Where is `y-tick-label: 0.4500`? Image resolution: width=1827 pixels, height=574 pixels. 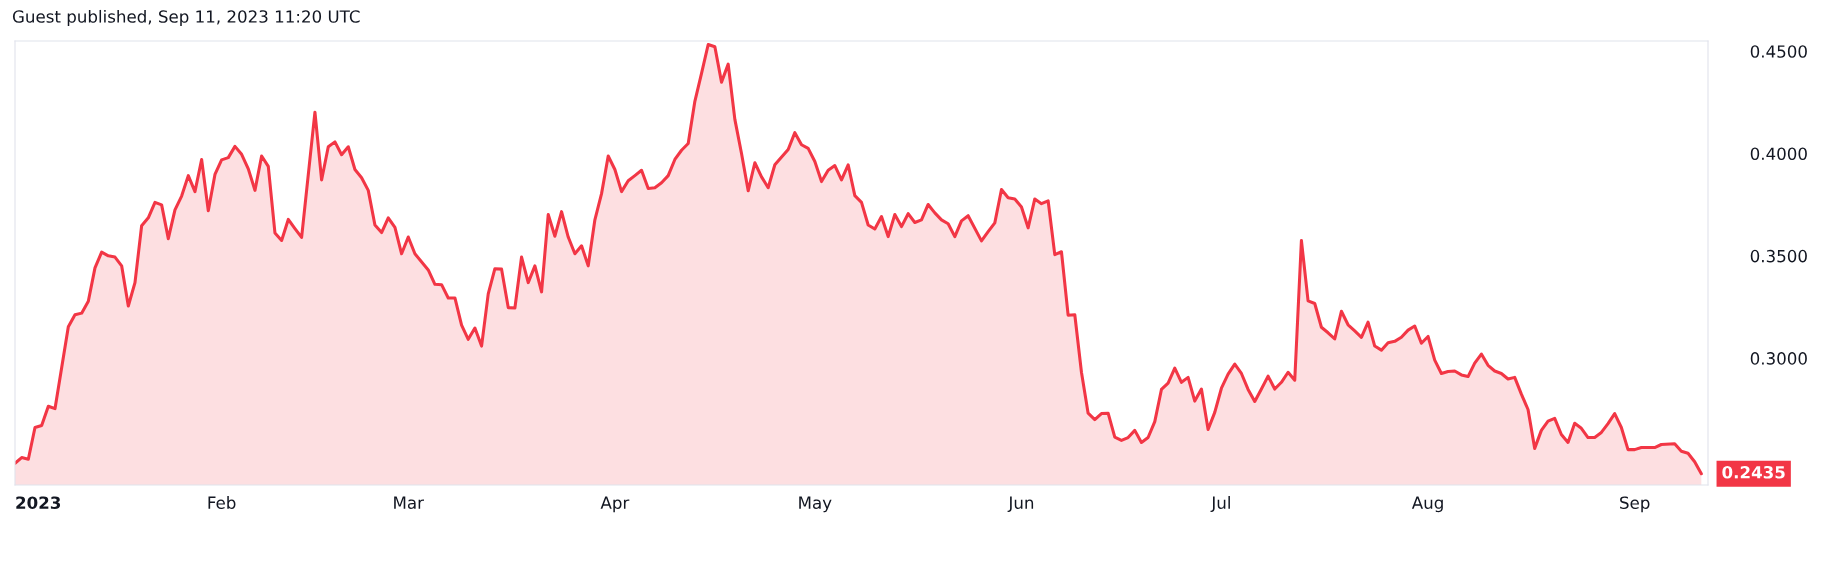
y-tick-label: 0.4500 is located at coordinates (1778, 51).